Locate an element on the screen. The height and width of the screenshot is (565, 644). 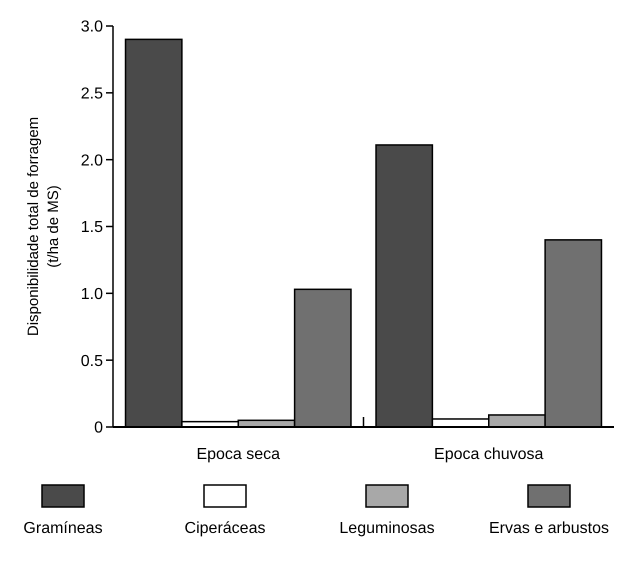
legend-label: Ciperáceas is located at coordinates (225, 528).